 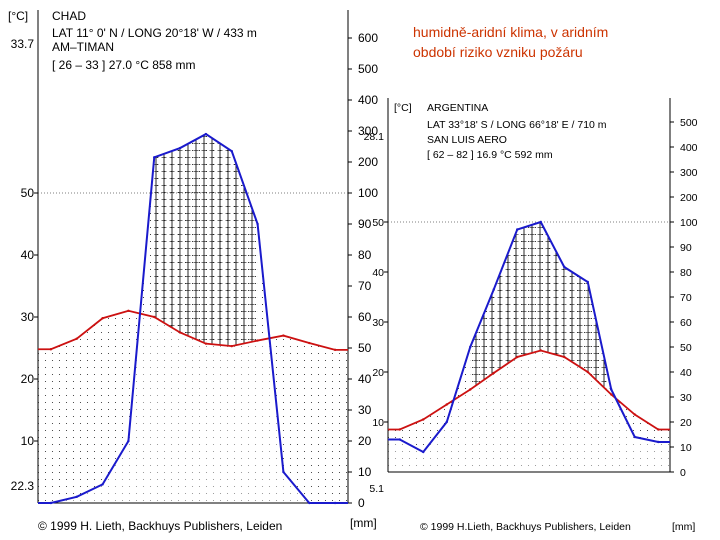 I want to click on max-temperature-label: 33.7, so click(x=23, y=44).